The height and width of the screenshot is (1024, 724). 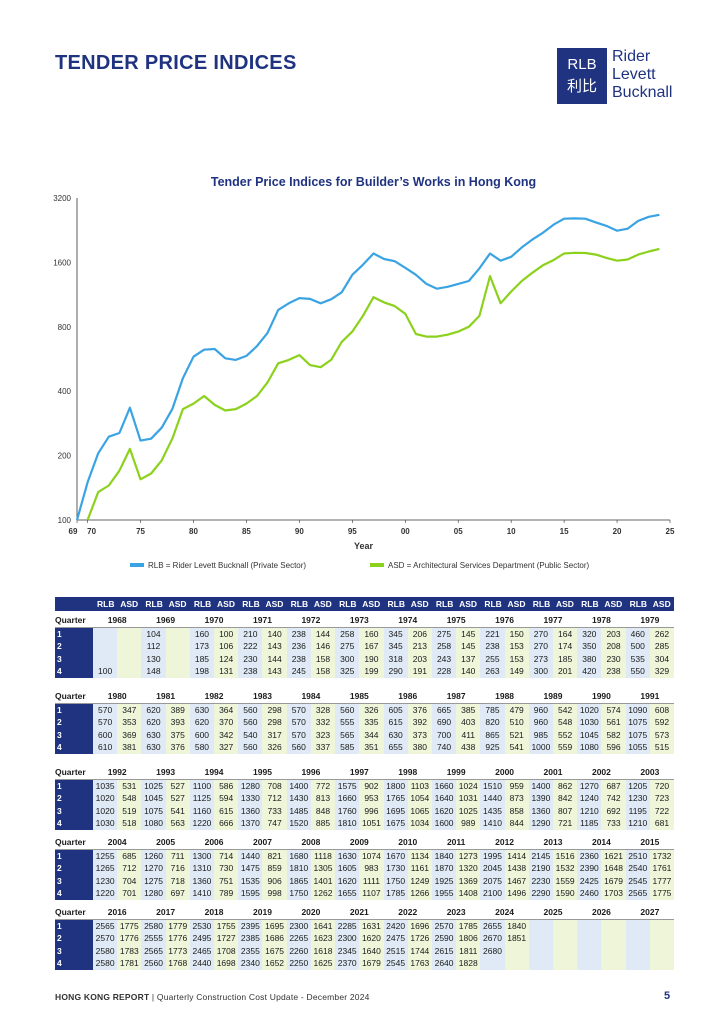 I want to click on asd-value: 716, so click(x=177, y=868).